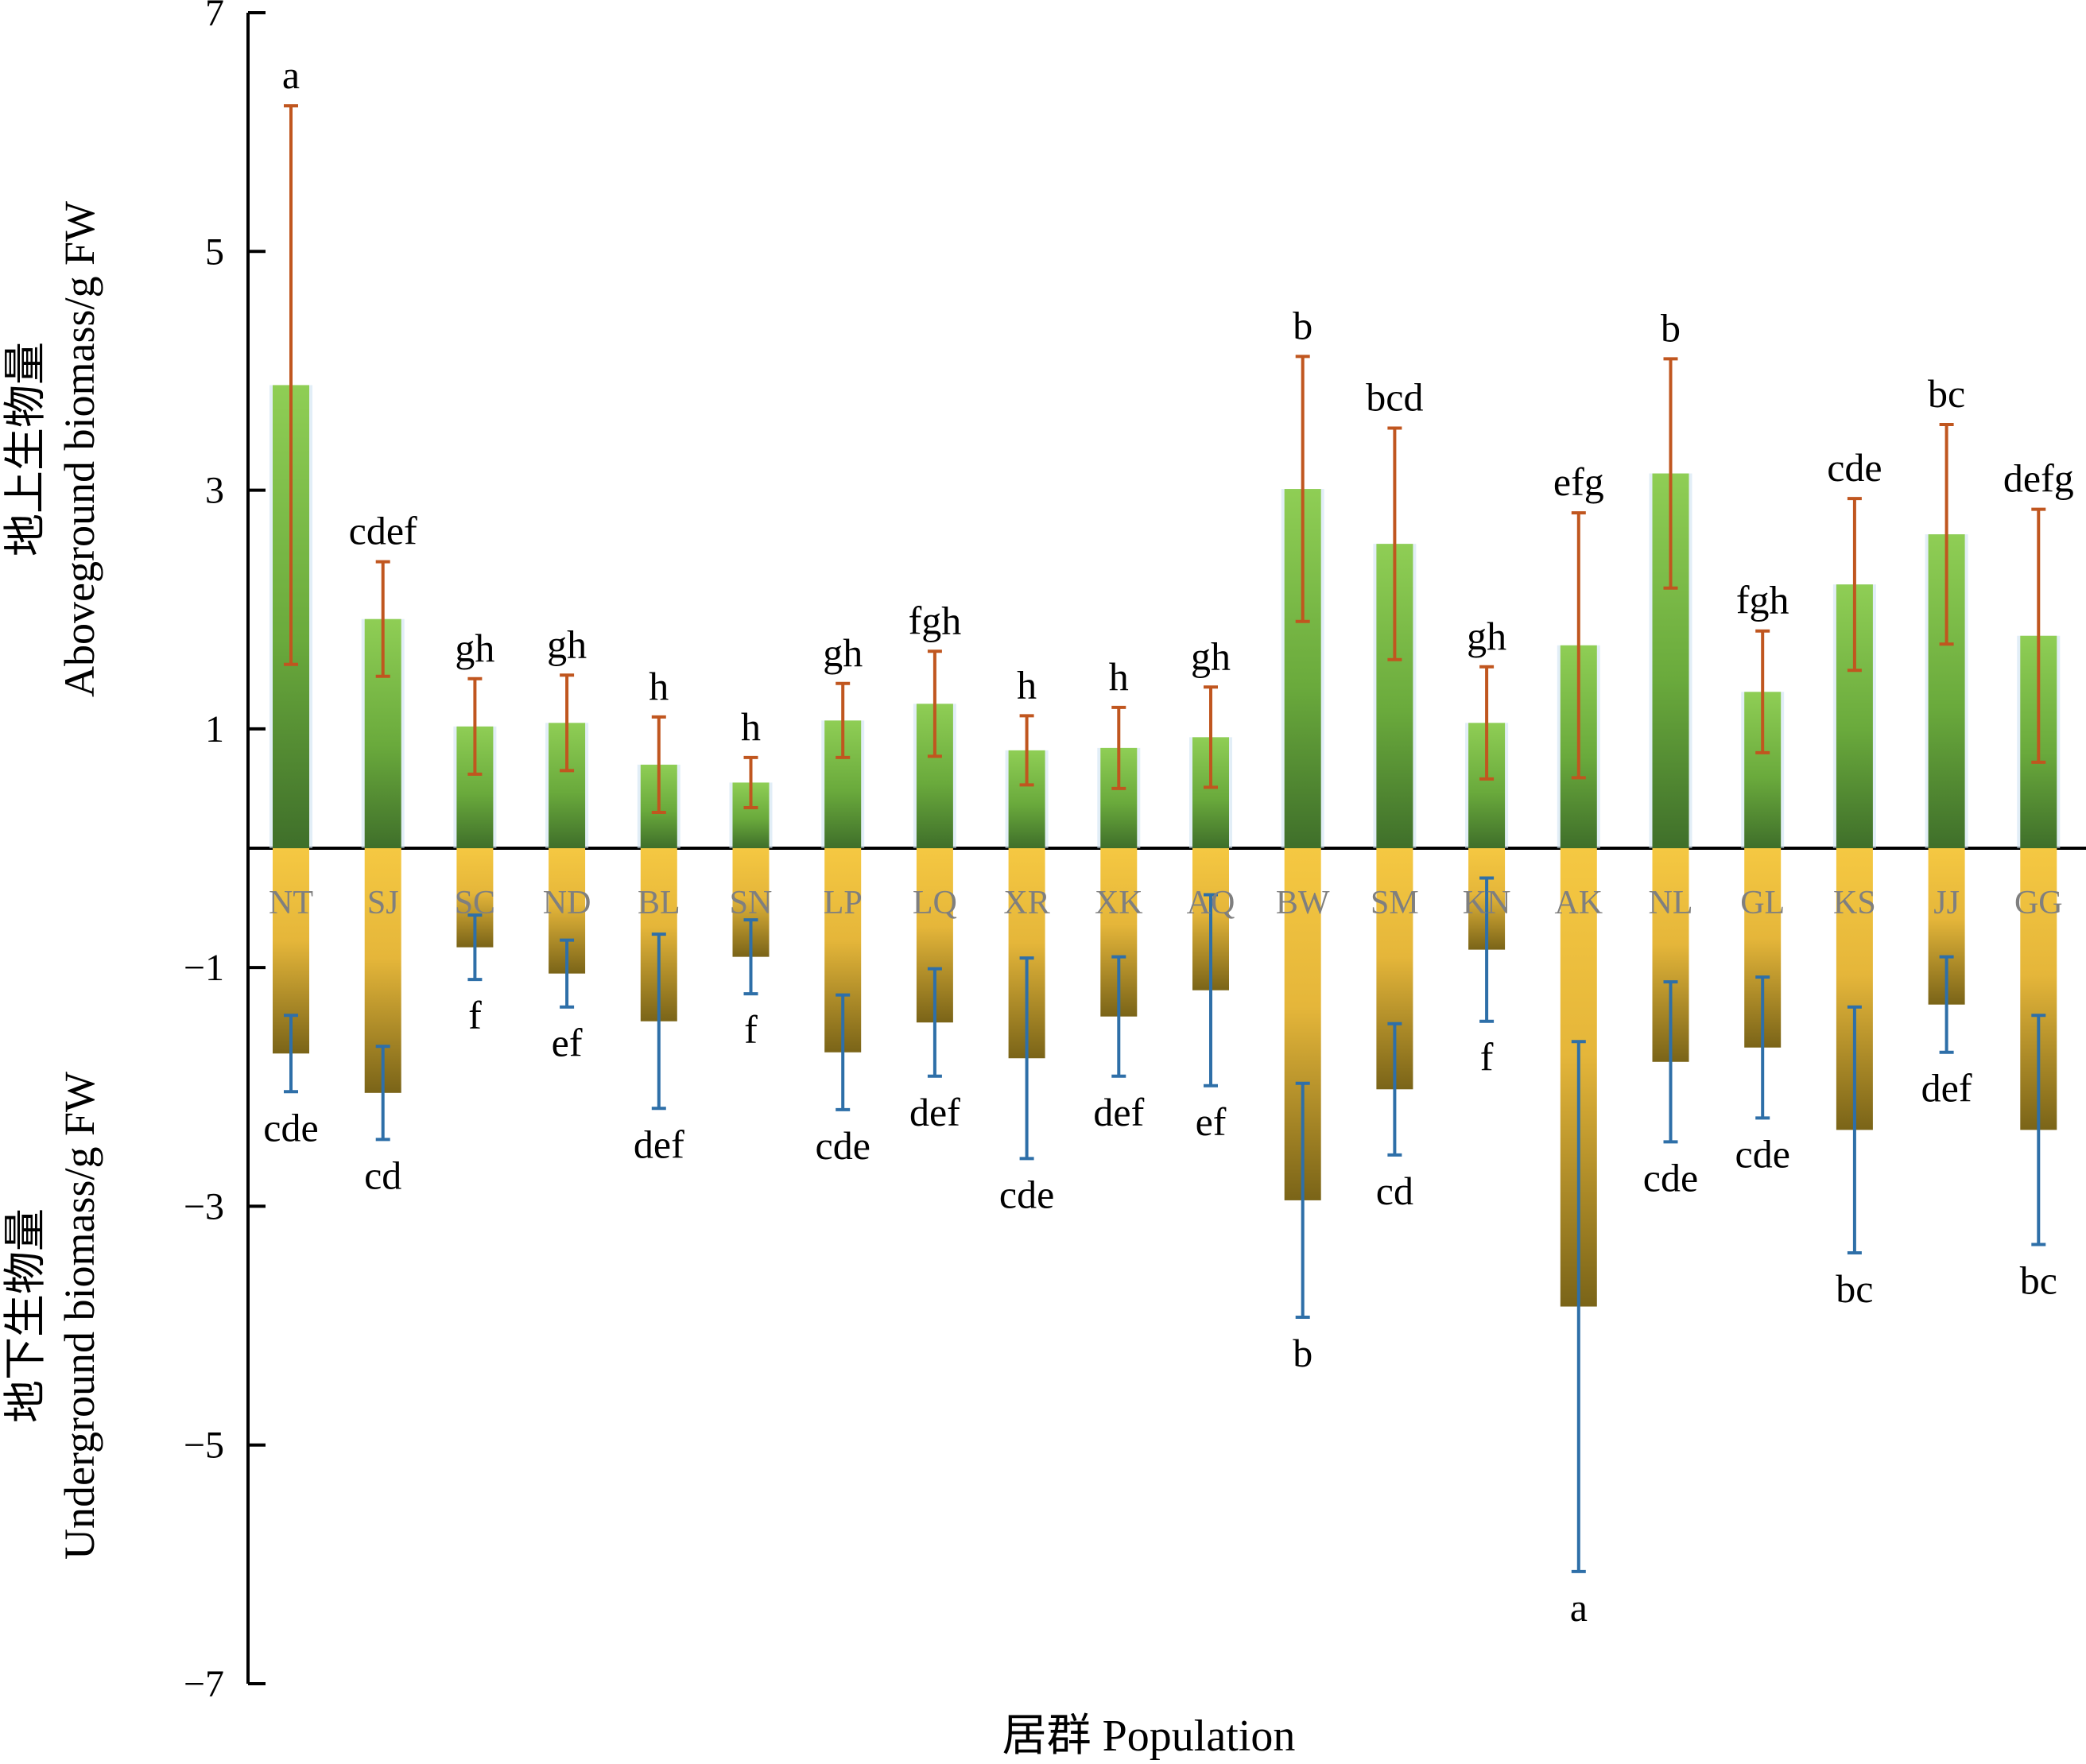  Describe the element at coordinates (204, 1206) in the screenshot. I see `y-tick-label: −3` at that location.